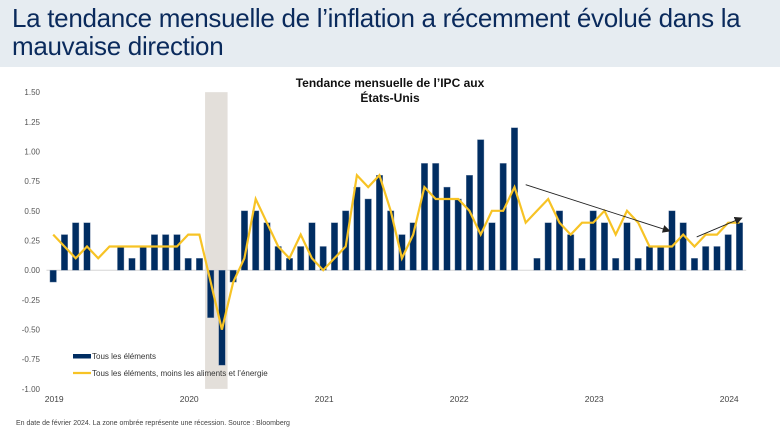  Describe the element at coordinates (31, 300) in the screenshot. I see `y-tick-label: -0.25` at that location.